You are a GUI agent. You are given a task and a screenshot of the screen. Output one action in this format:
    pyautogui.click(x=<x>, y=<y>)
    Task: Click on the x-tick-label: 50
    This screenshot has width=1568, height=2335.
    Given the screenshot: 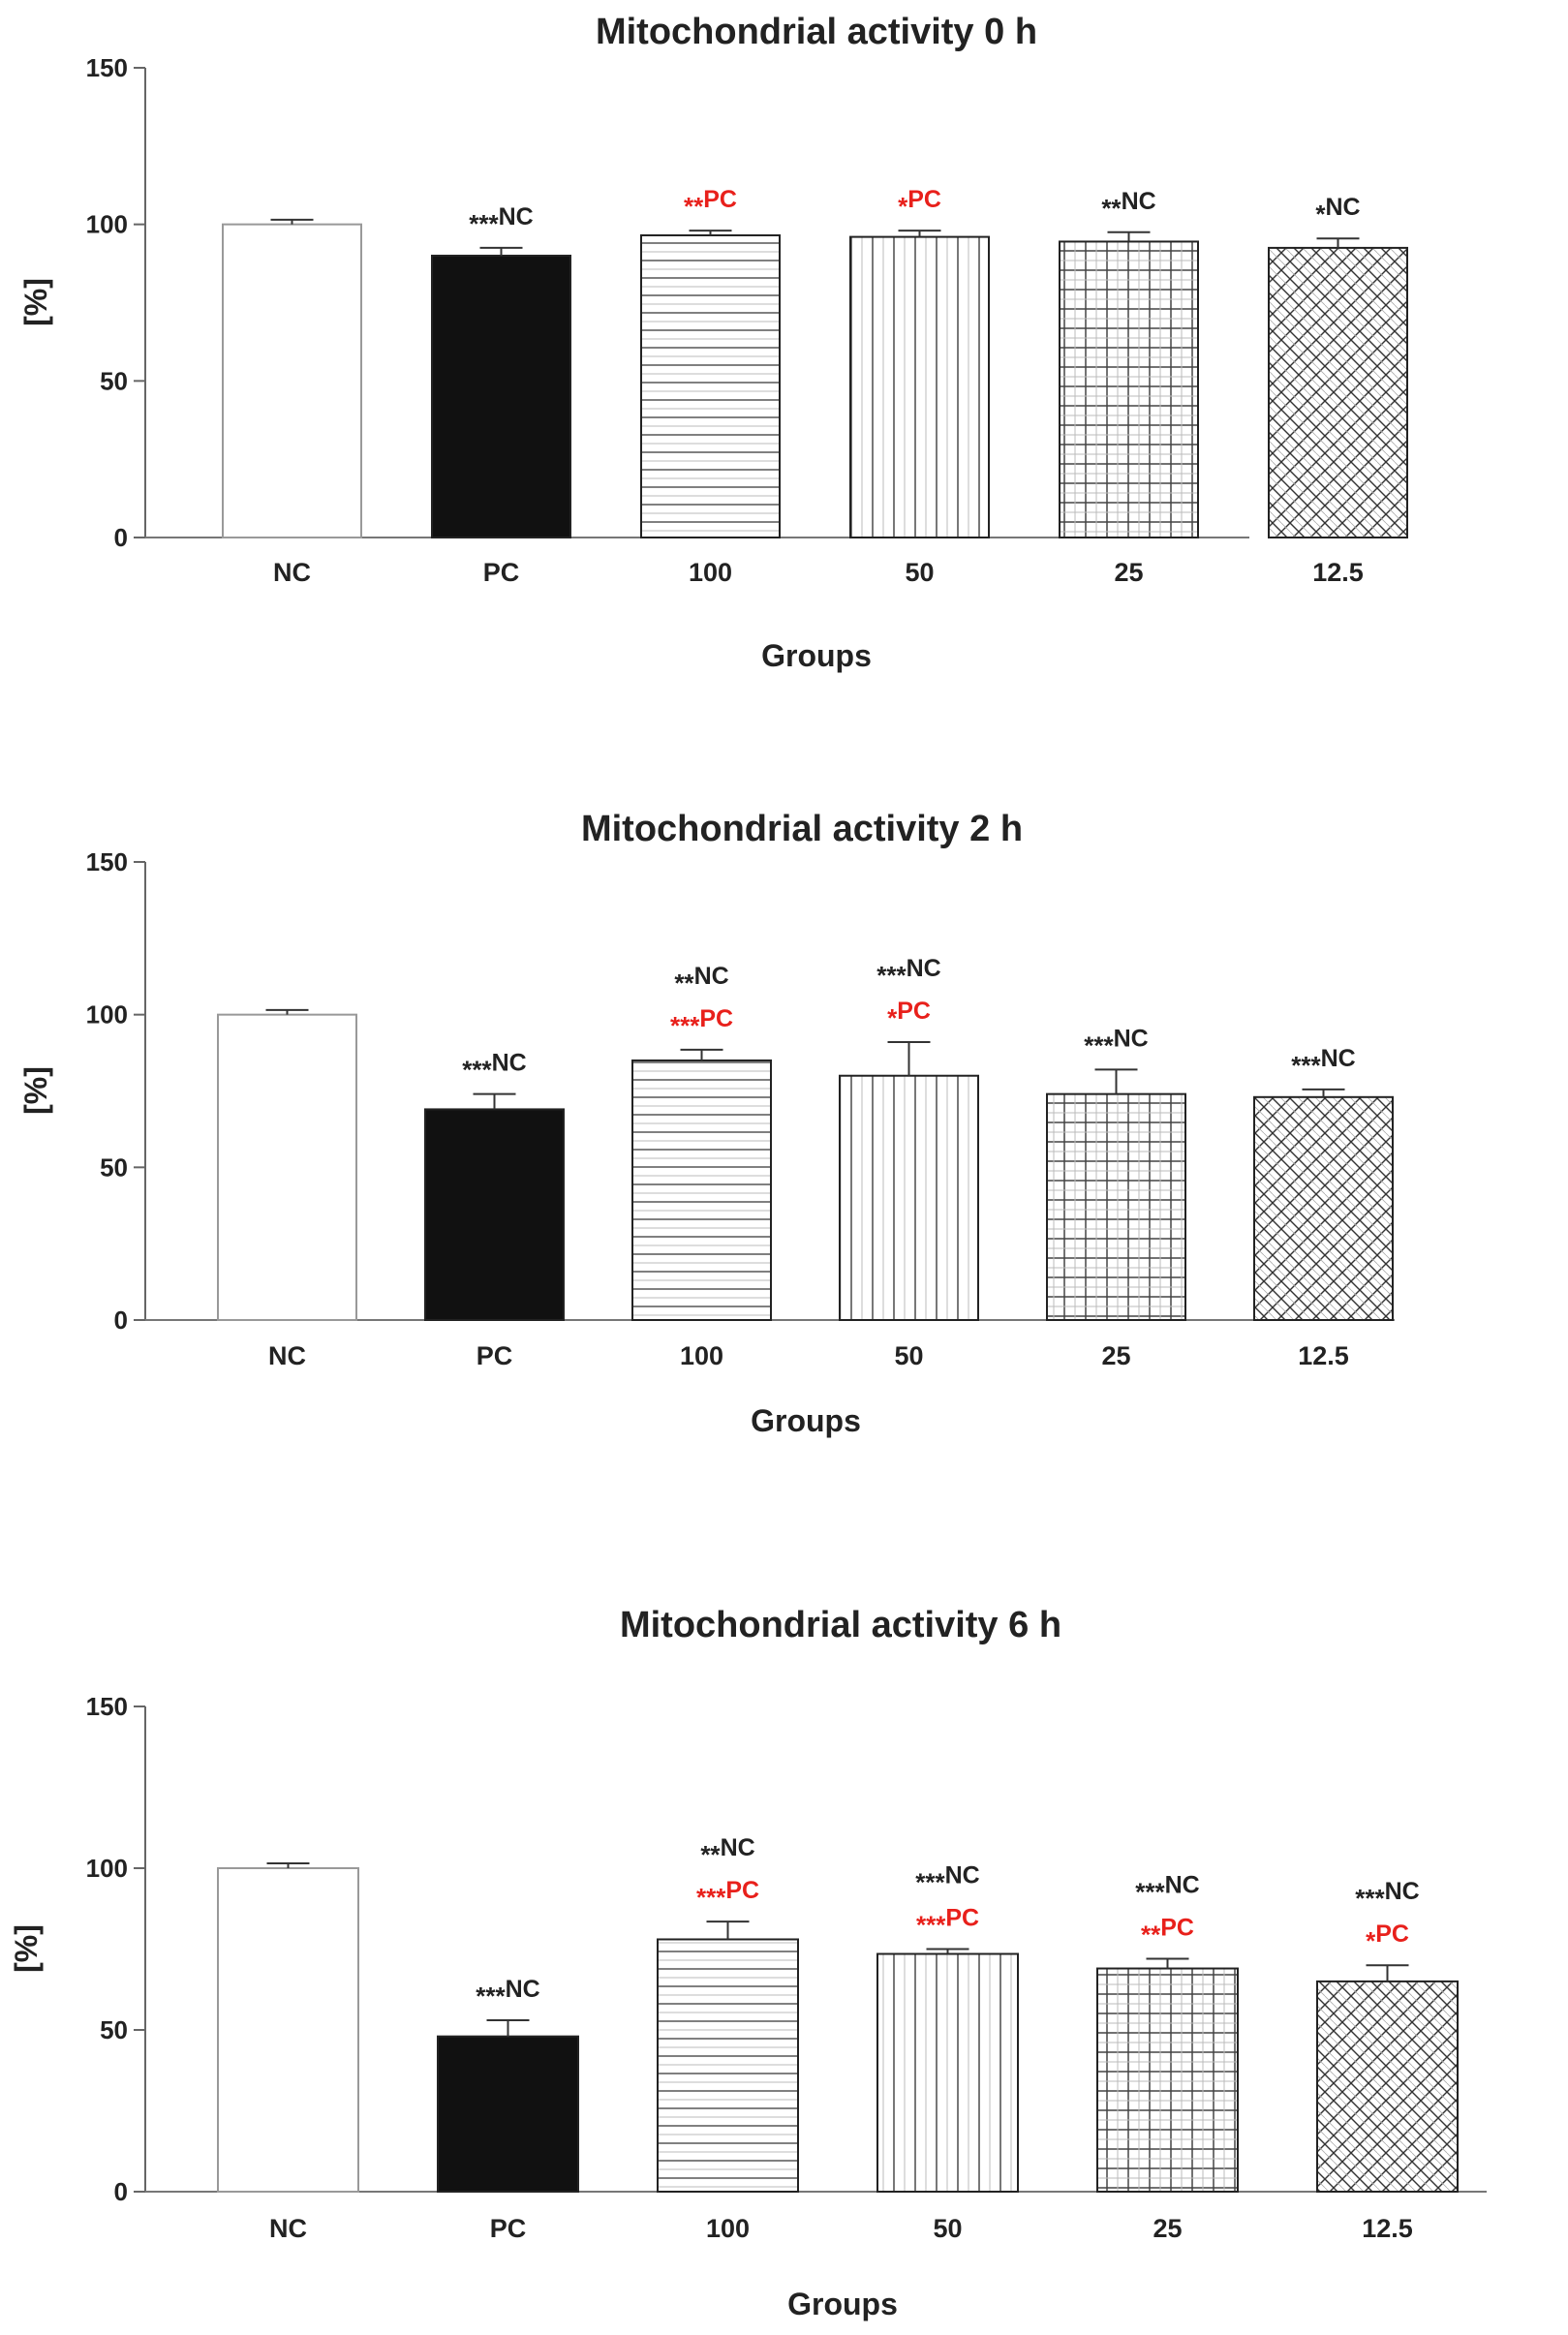 What is the action you would take?
    pyautogui.click(x=947, y=2228)
    